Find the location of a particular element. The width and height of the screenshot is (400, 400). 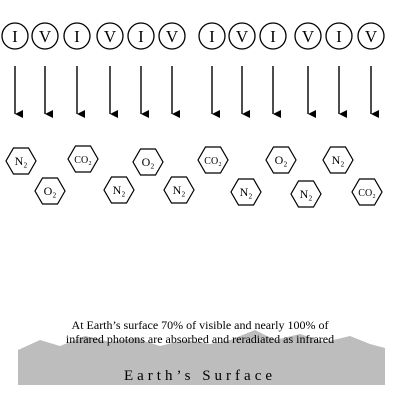

molecule-field: N₂ O₂ CO₂ N₂ O₂ N₂ CO₂ N₂ O₂ N₂ N₂ CO₂ is located at coordinates (194, 176).